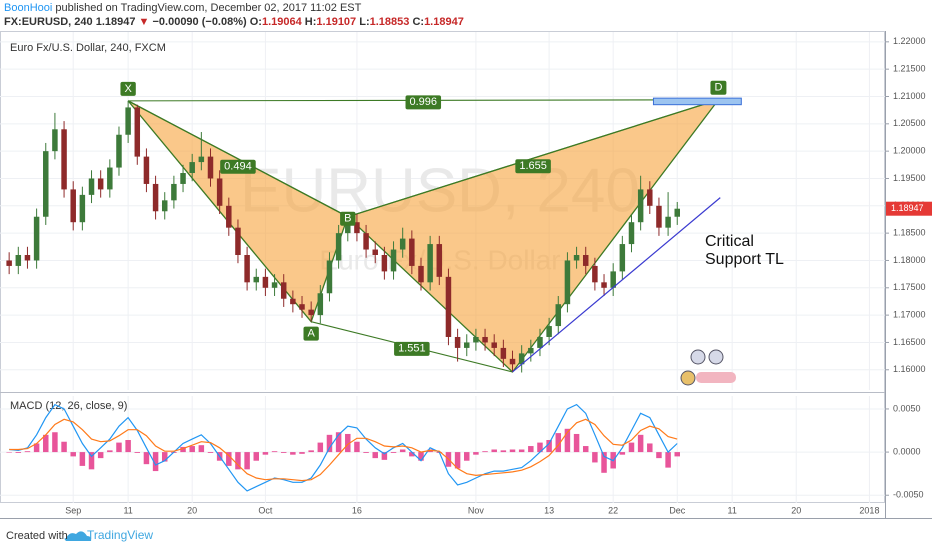  Describe the element at coordinates (357, 510) in the screenshot. I see `x-tick-label: 16` at that location.